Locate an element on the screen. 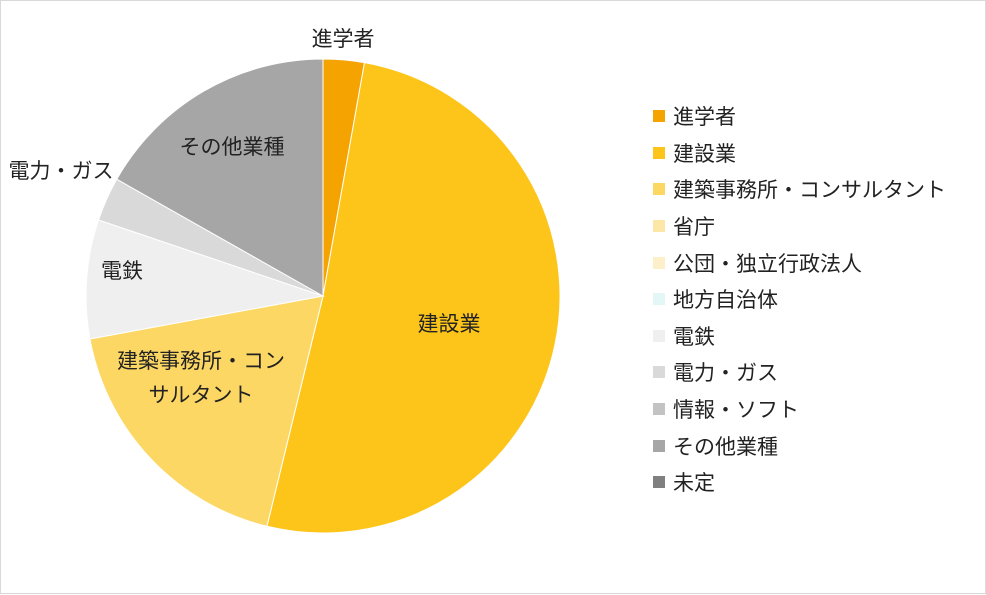  legend-item-6: 電鉄 is located at coordinates (799, 336).